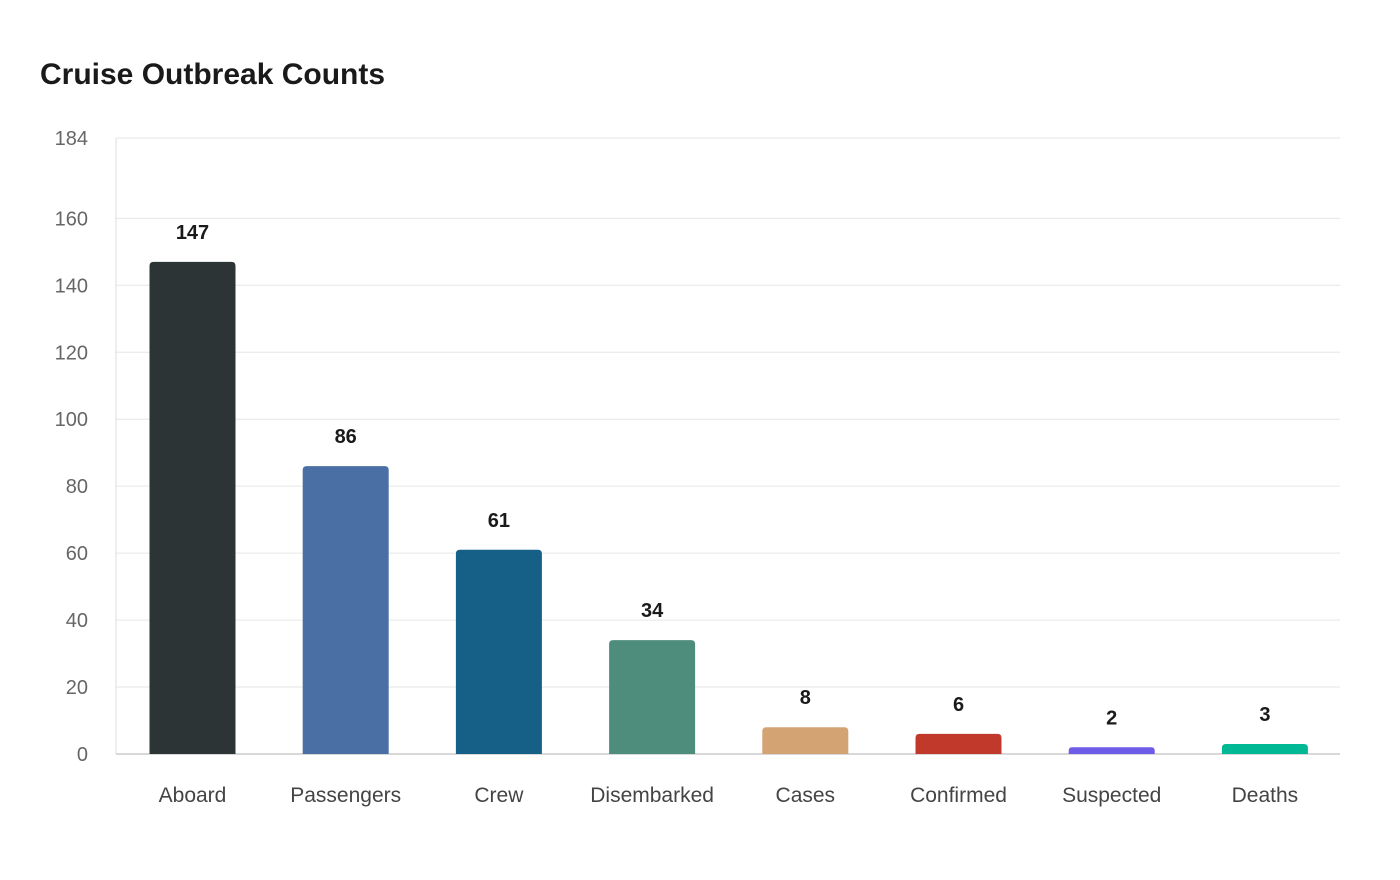 The height and width of the screenshot is (880, 1400). I want to click on data-label: 8, so click(805, 698).